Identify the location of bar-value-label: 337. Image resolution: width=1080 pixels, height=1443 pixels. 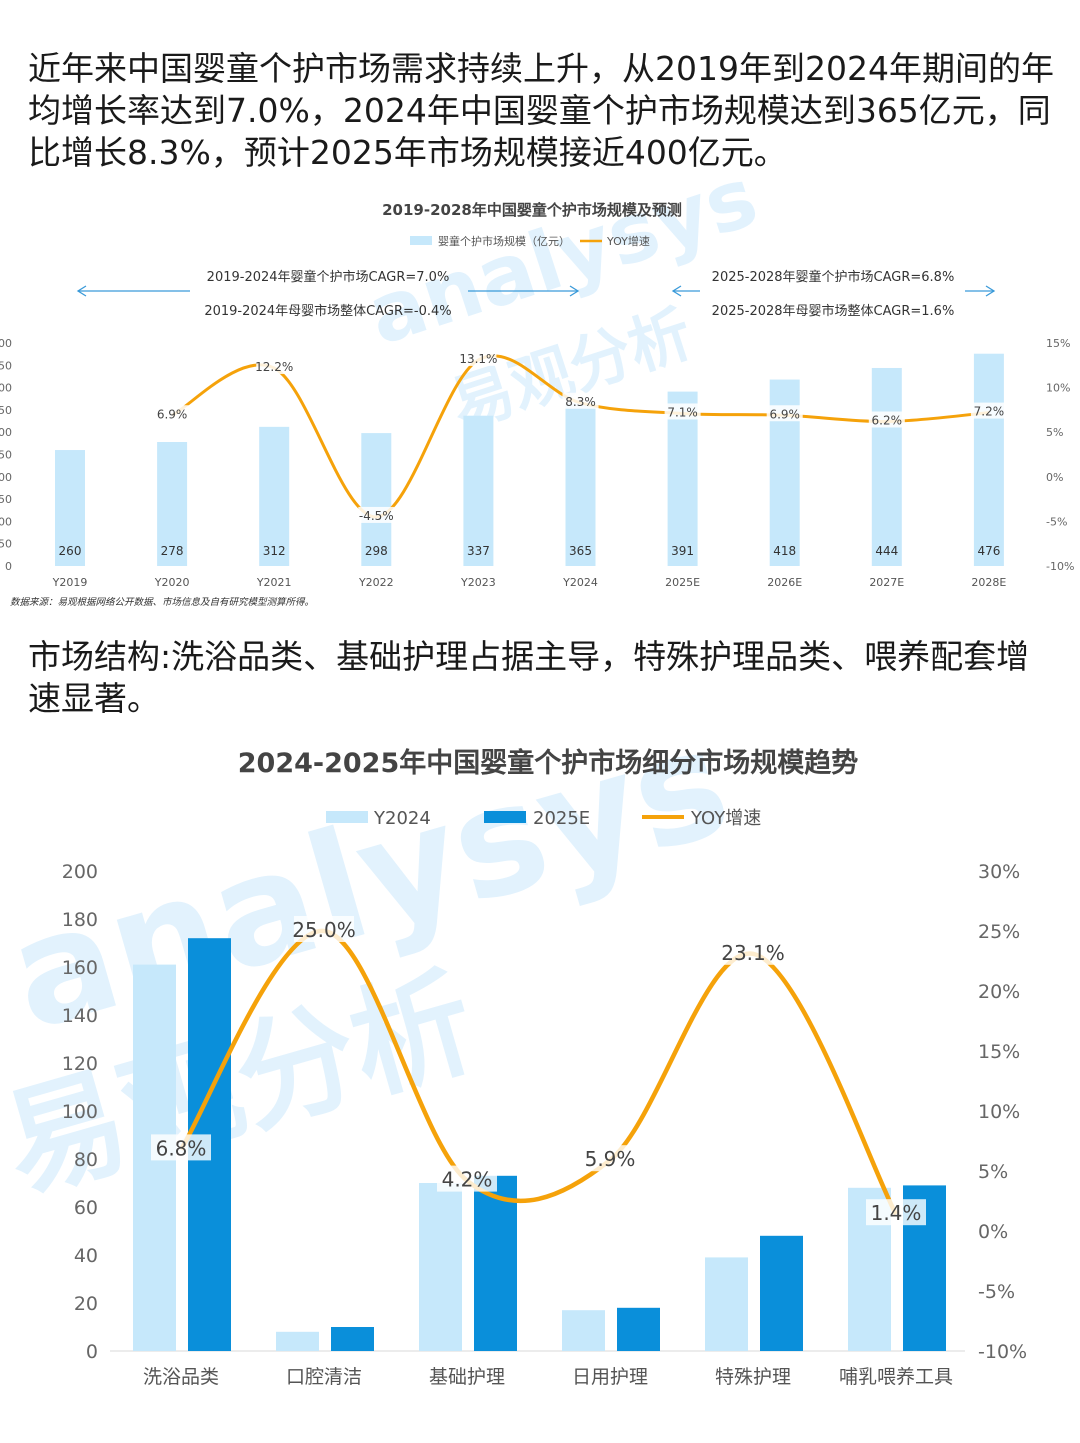
(478, 551).